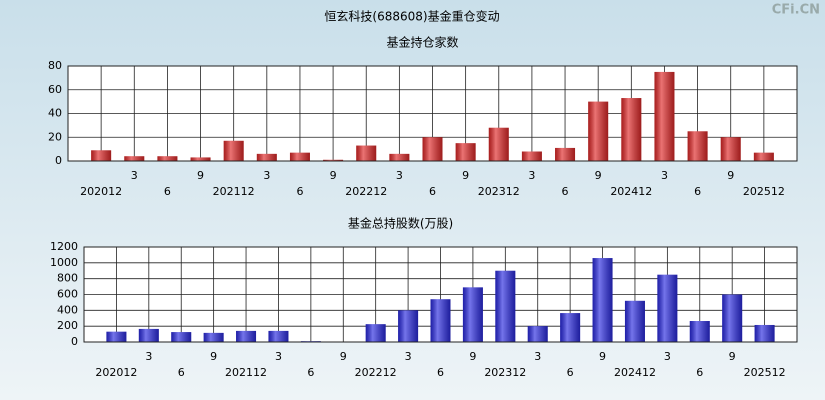 The width and height of the screenshot is (825, 400). Describe the element at coordinates (499, 191) in the screenshot. I see `x-tick-label: 202312` at that location.